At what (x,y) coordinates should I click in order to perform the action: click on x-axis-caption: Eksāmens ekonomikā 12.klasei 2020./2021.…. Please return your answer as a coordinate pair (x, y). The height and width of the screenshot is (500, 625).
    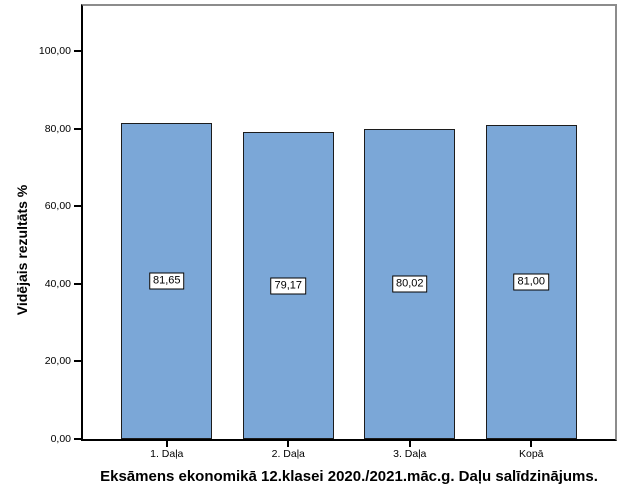
    Looking at the image, I should click on (349, 476).